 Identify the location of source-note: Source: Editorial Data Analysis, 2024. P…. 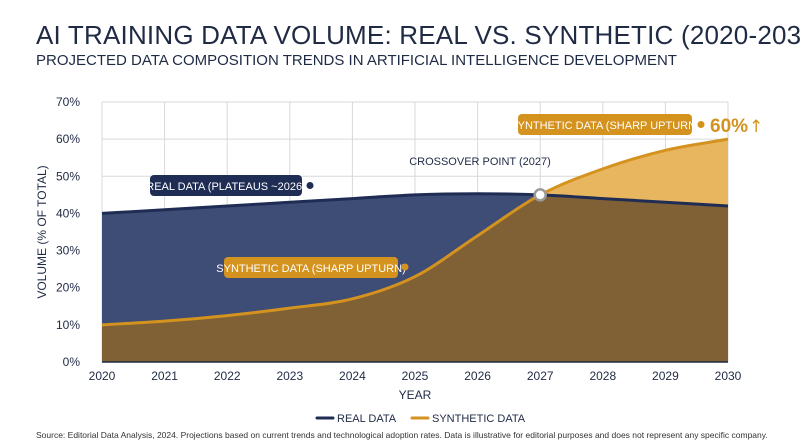
(402, 435).